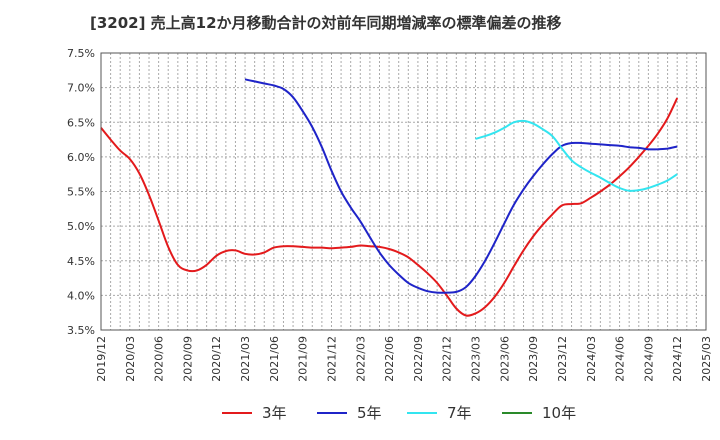 This screenshot has width=720, height=440. I want to click on x-tick-label: 2020/12, so click(216, 359).